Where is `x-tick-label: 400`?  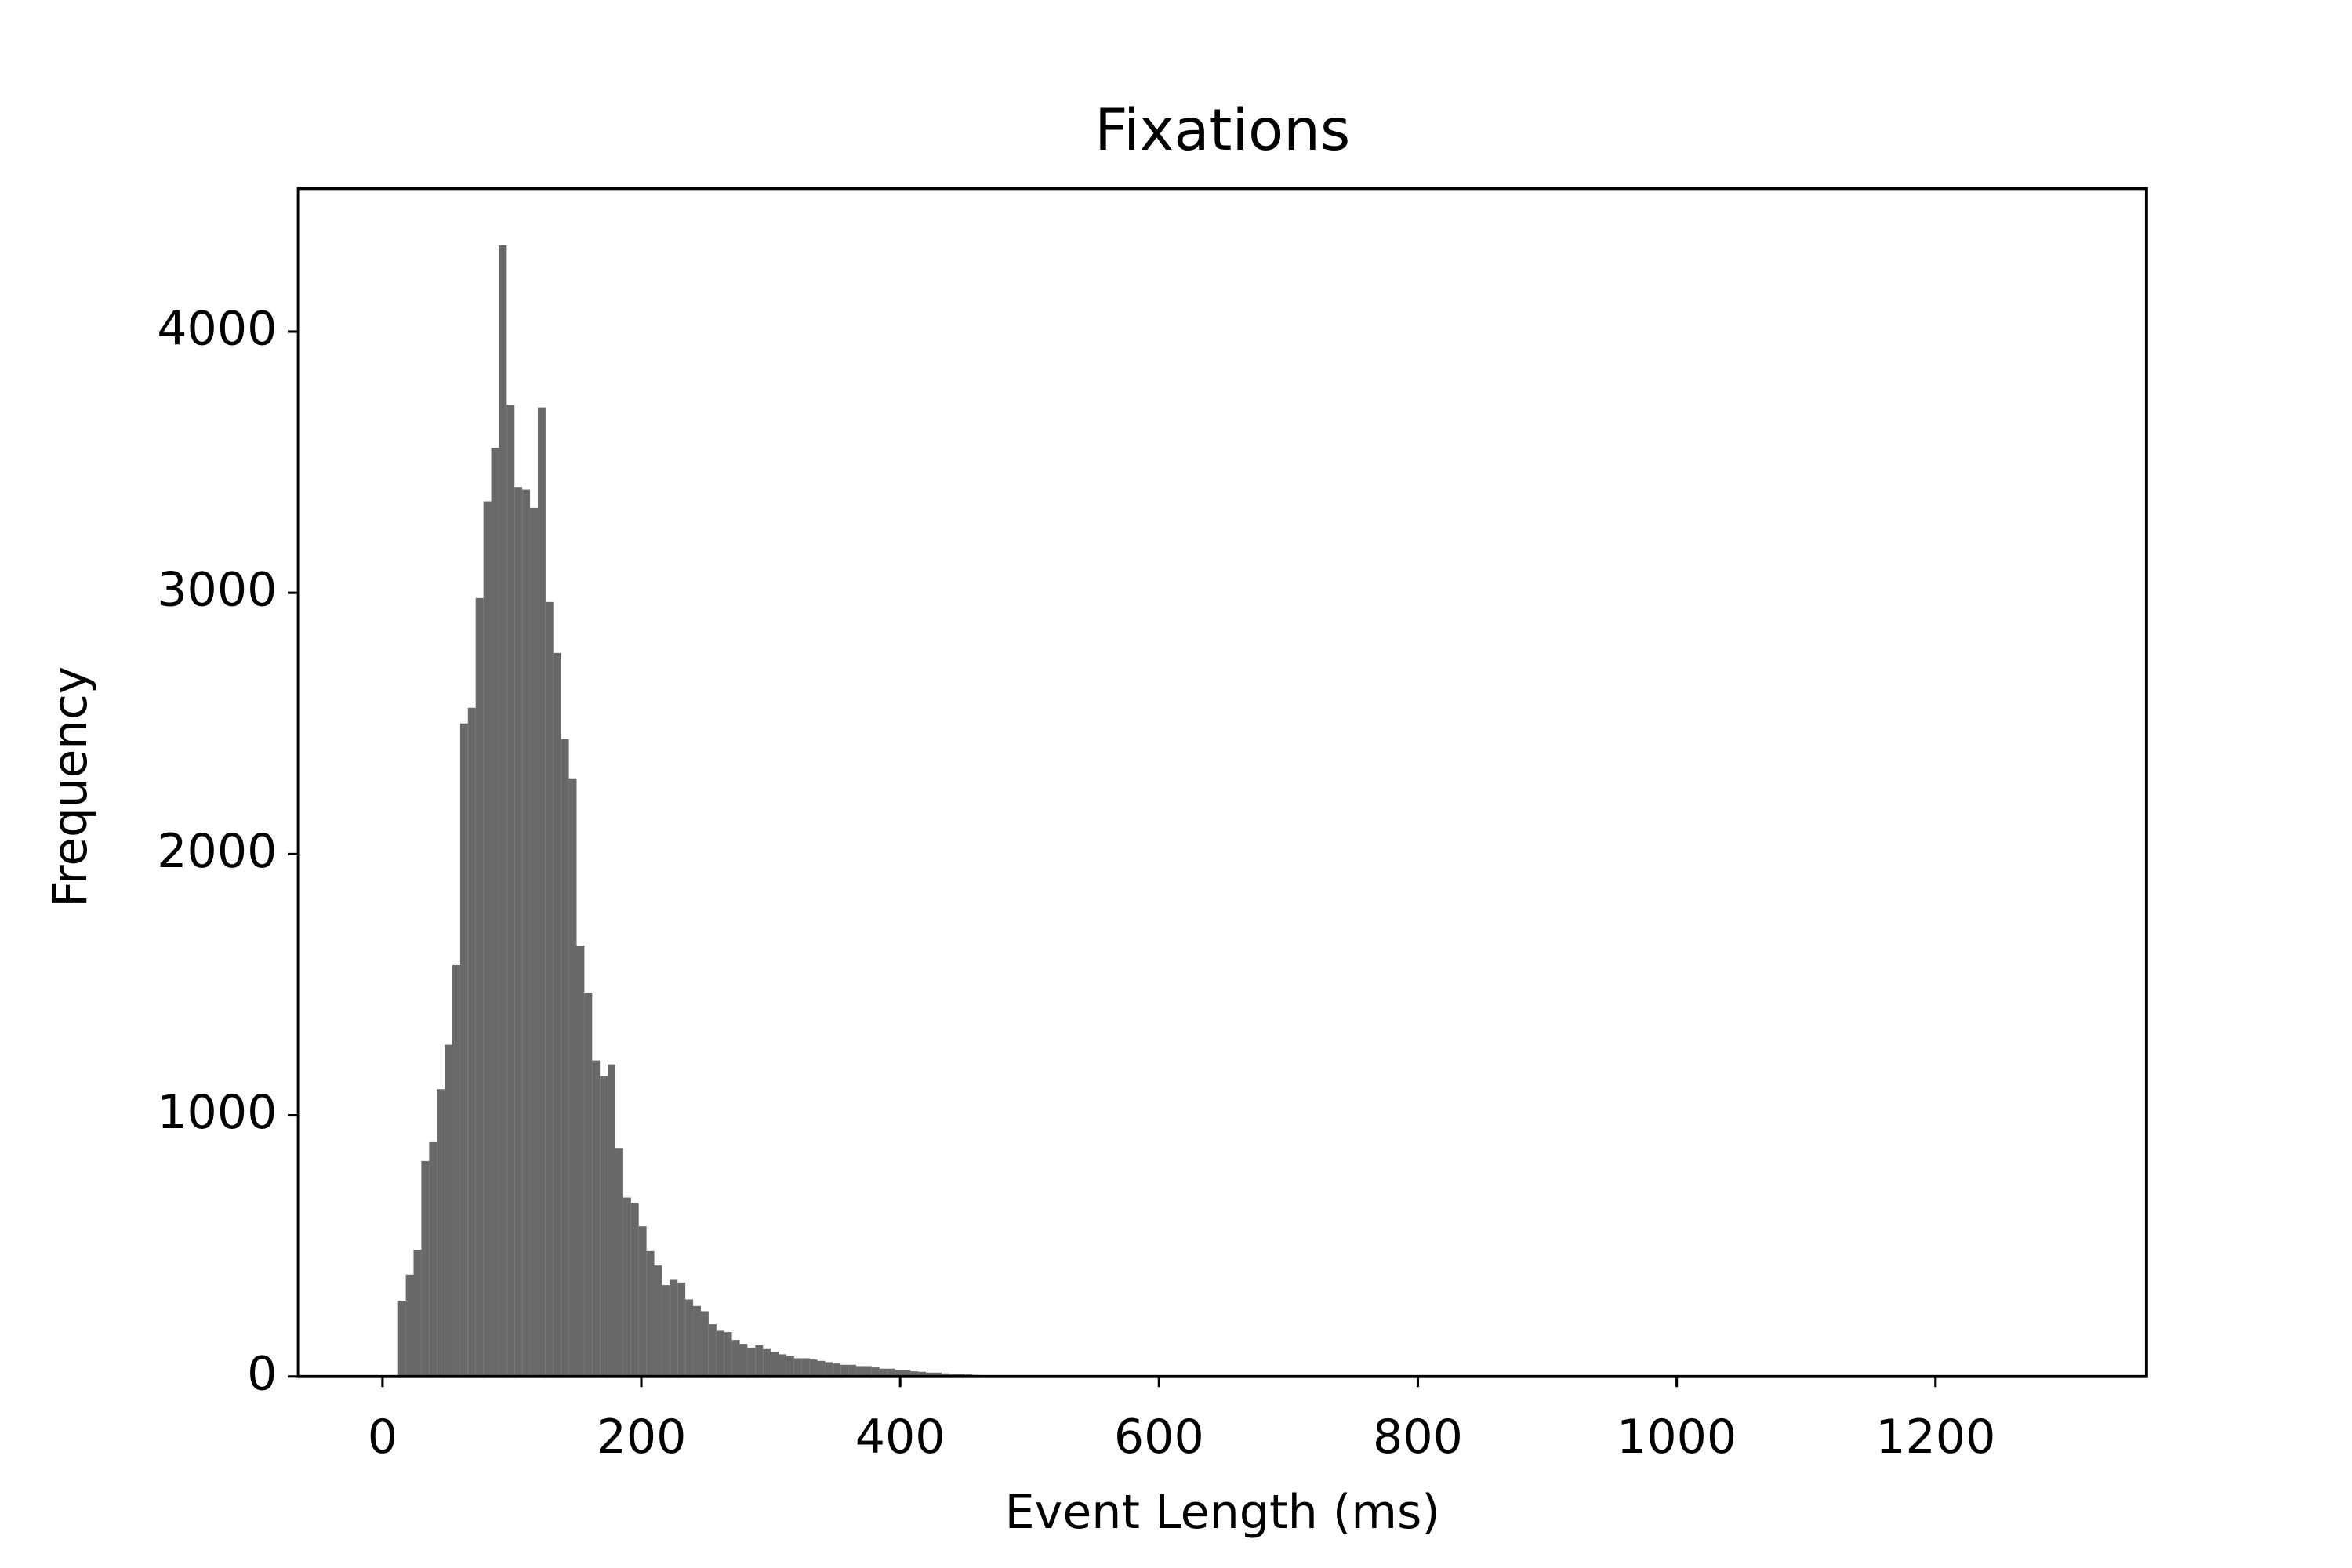
x-tick-label: 400 is located at coordinates (900, 1437).